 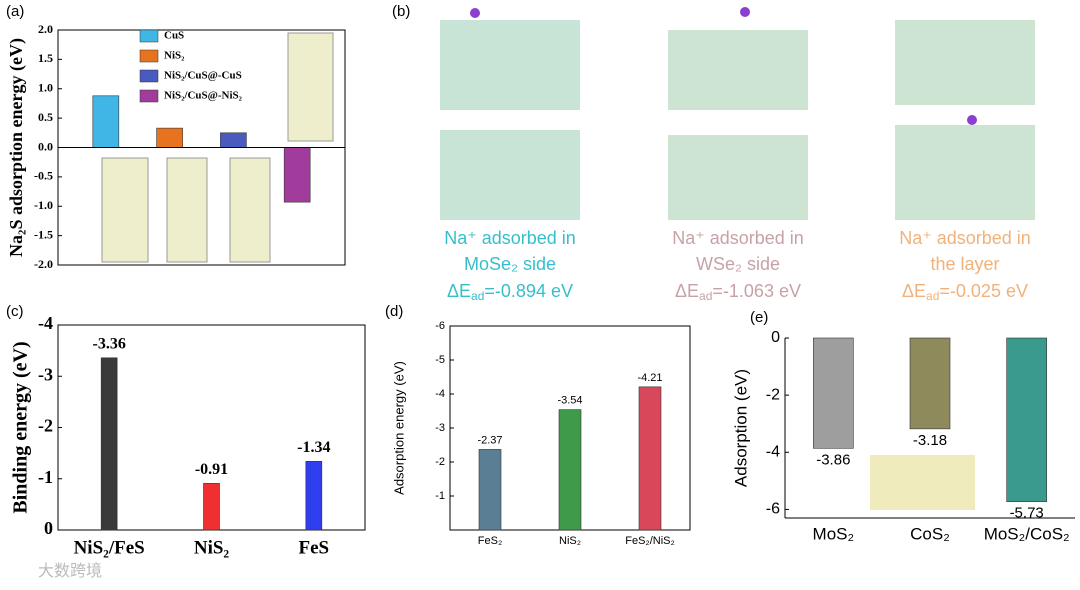 What do you see at coordinates (650, 541) in the screenshot?
I see `x-tick-label: FeS₂/NiS₂` at bounding box center [650, 541].